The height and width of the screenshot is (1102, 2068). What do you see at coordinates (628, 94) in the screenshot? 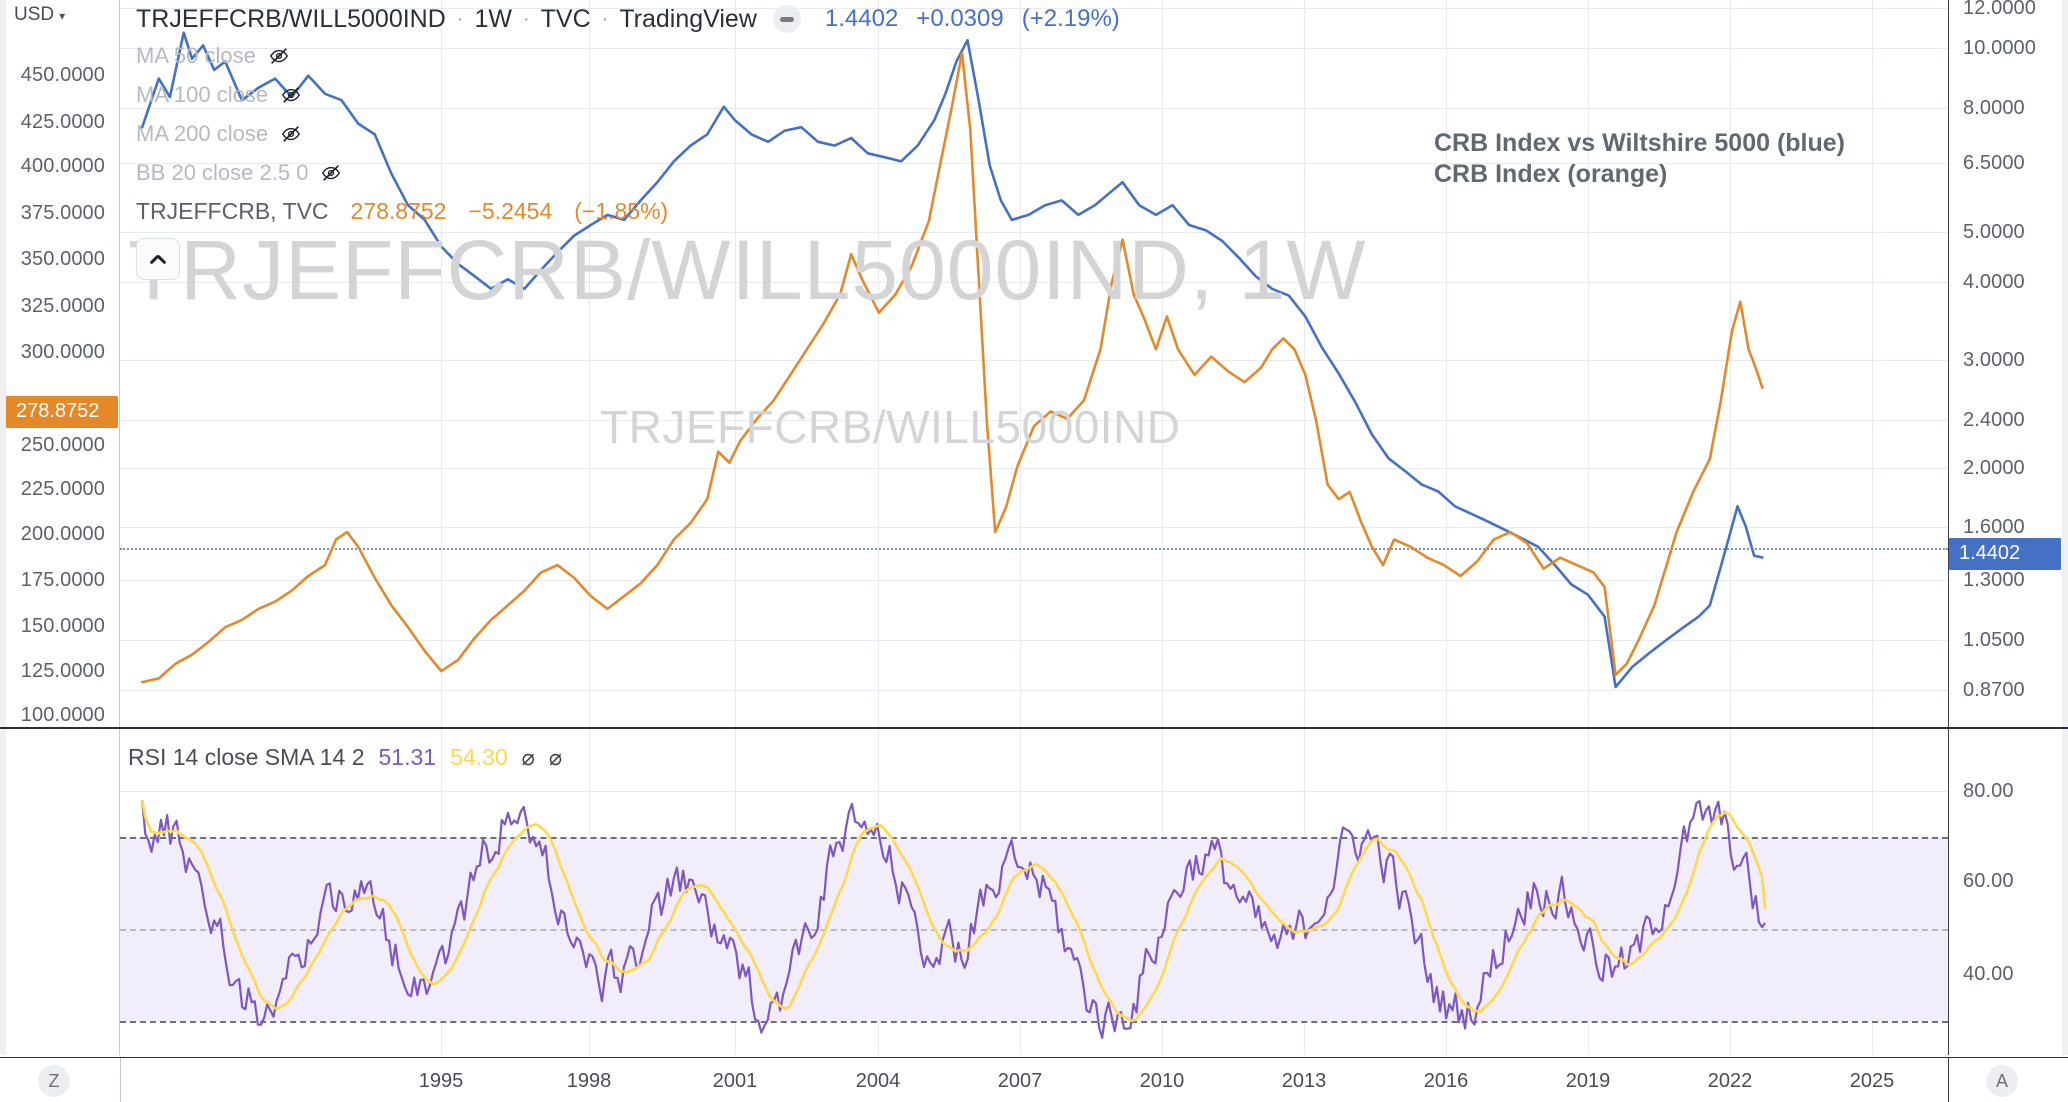
I see `study-row-ma100: MA 100 close` at bounding box center [628, 94].